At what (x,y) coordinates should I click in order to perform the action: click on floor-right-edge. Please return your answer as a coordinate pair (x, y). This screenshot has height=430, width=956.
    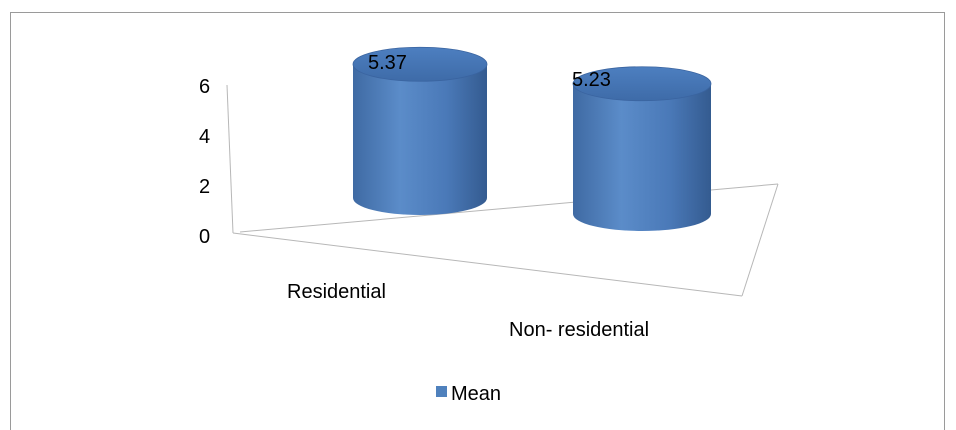
    Looking at the image, I should click on (760, 240).